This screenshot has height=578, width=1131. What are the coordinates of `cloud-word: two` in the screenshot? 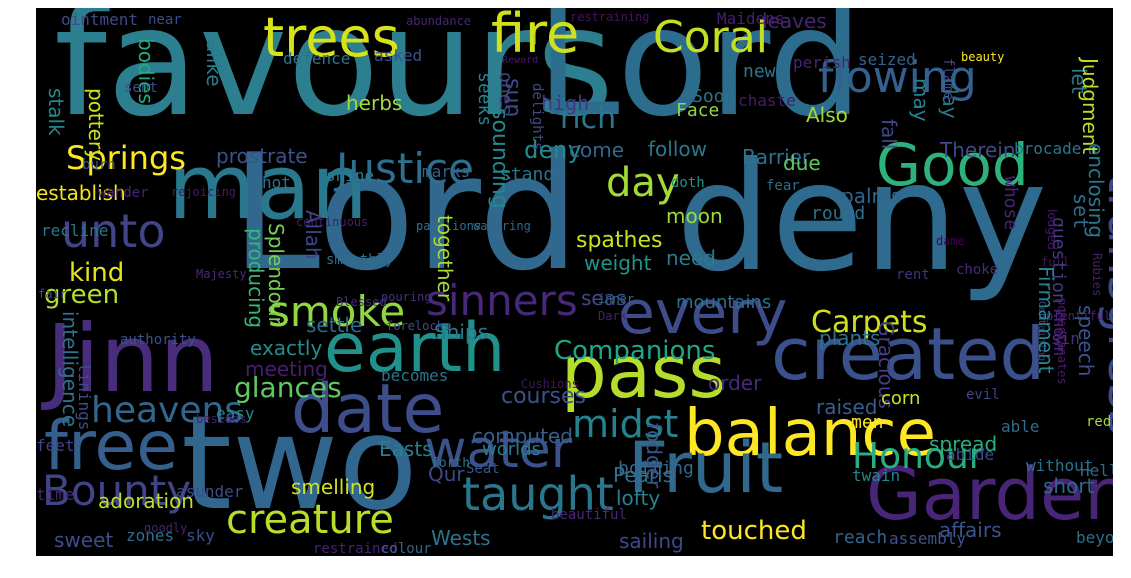 It's located at (299, 463).